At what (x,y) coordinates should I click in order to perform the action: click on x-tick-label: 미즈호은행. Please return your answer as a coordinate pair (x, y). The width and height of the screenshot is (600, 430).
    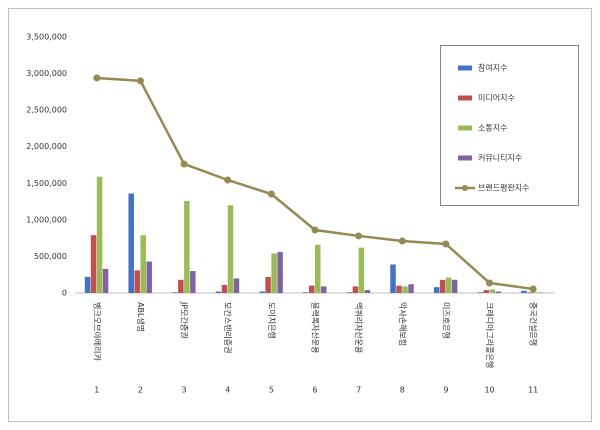
    Looking at the image, I should click on (446, 320).